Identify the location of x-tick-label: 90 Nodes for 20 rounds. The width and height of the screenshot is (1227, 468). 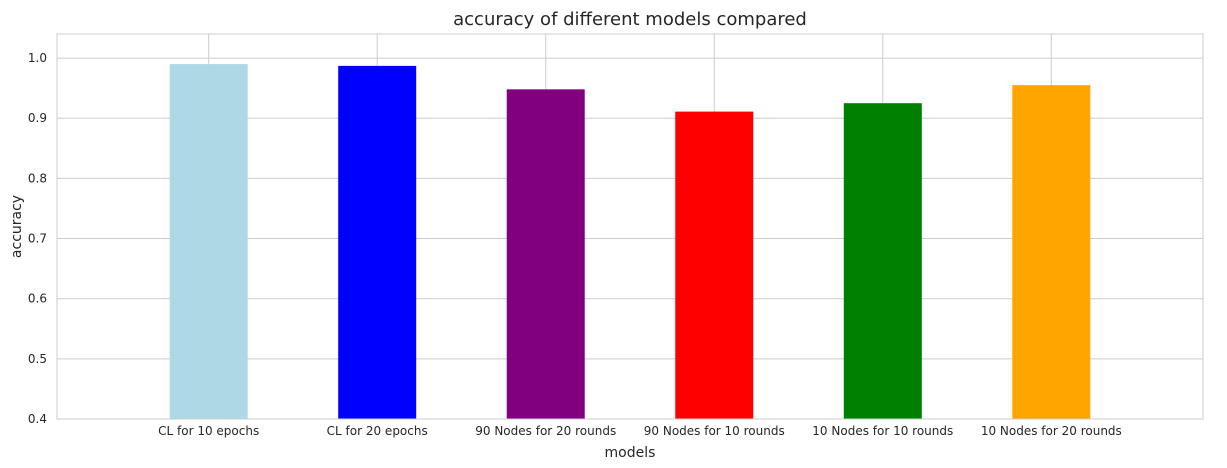
(545, 431).